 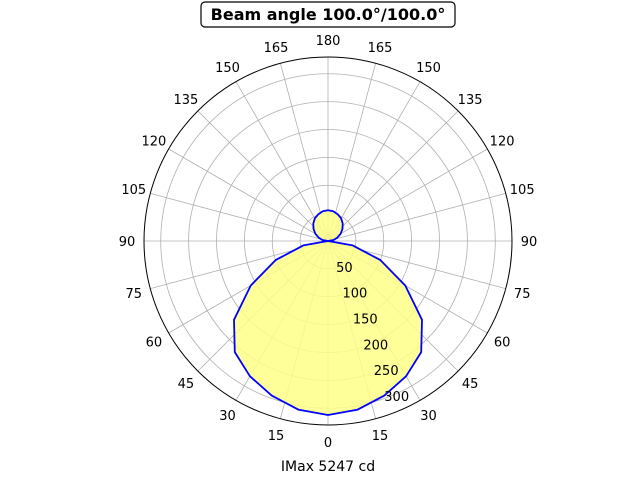 I want to click on title-box, so click(x=328, y=14).